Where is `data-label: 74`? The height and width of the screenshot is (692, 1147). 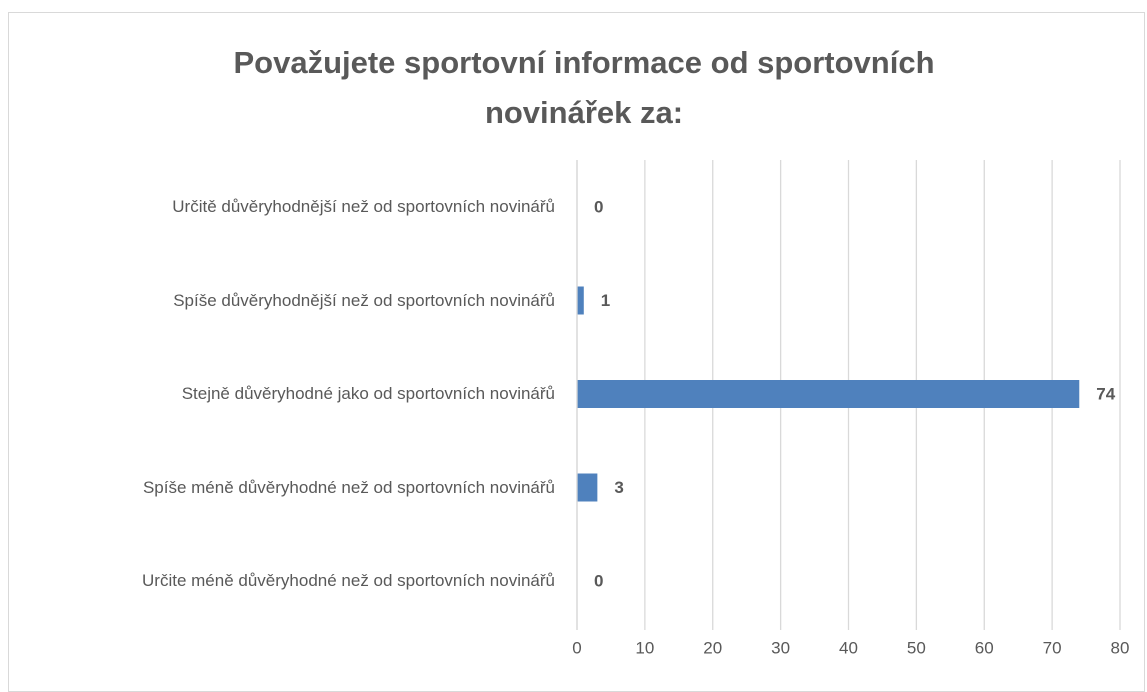 data-label: 74 is located at coordinates (1105, 393).